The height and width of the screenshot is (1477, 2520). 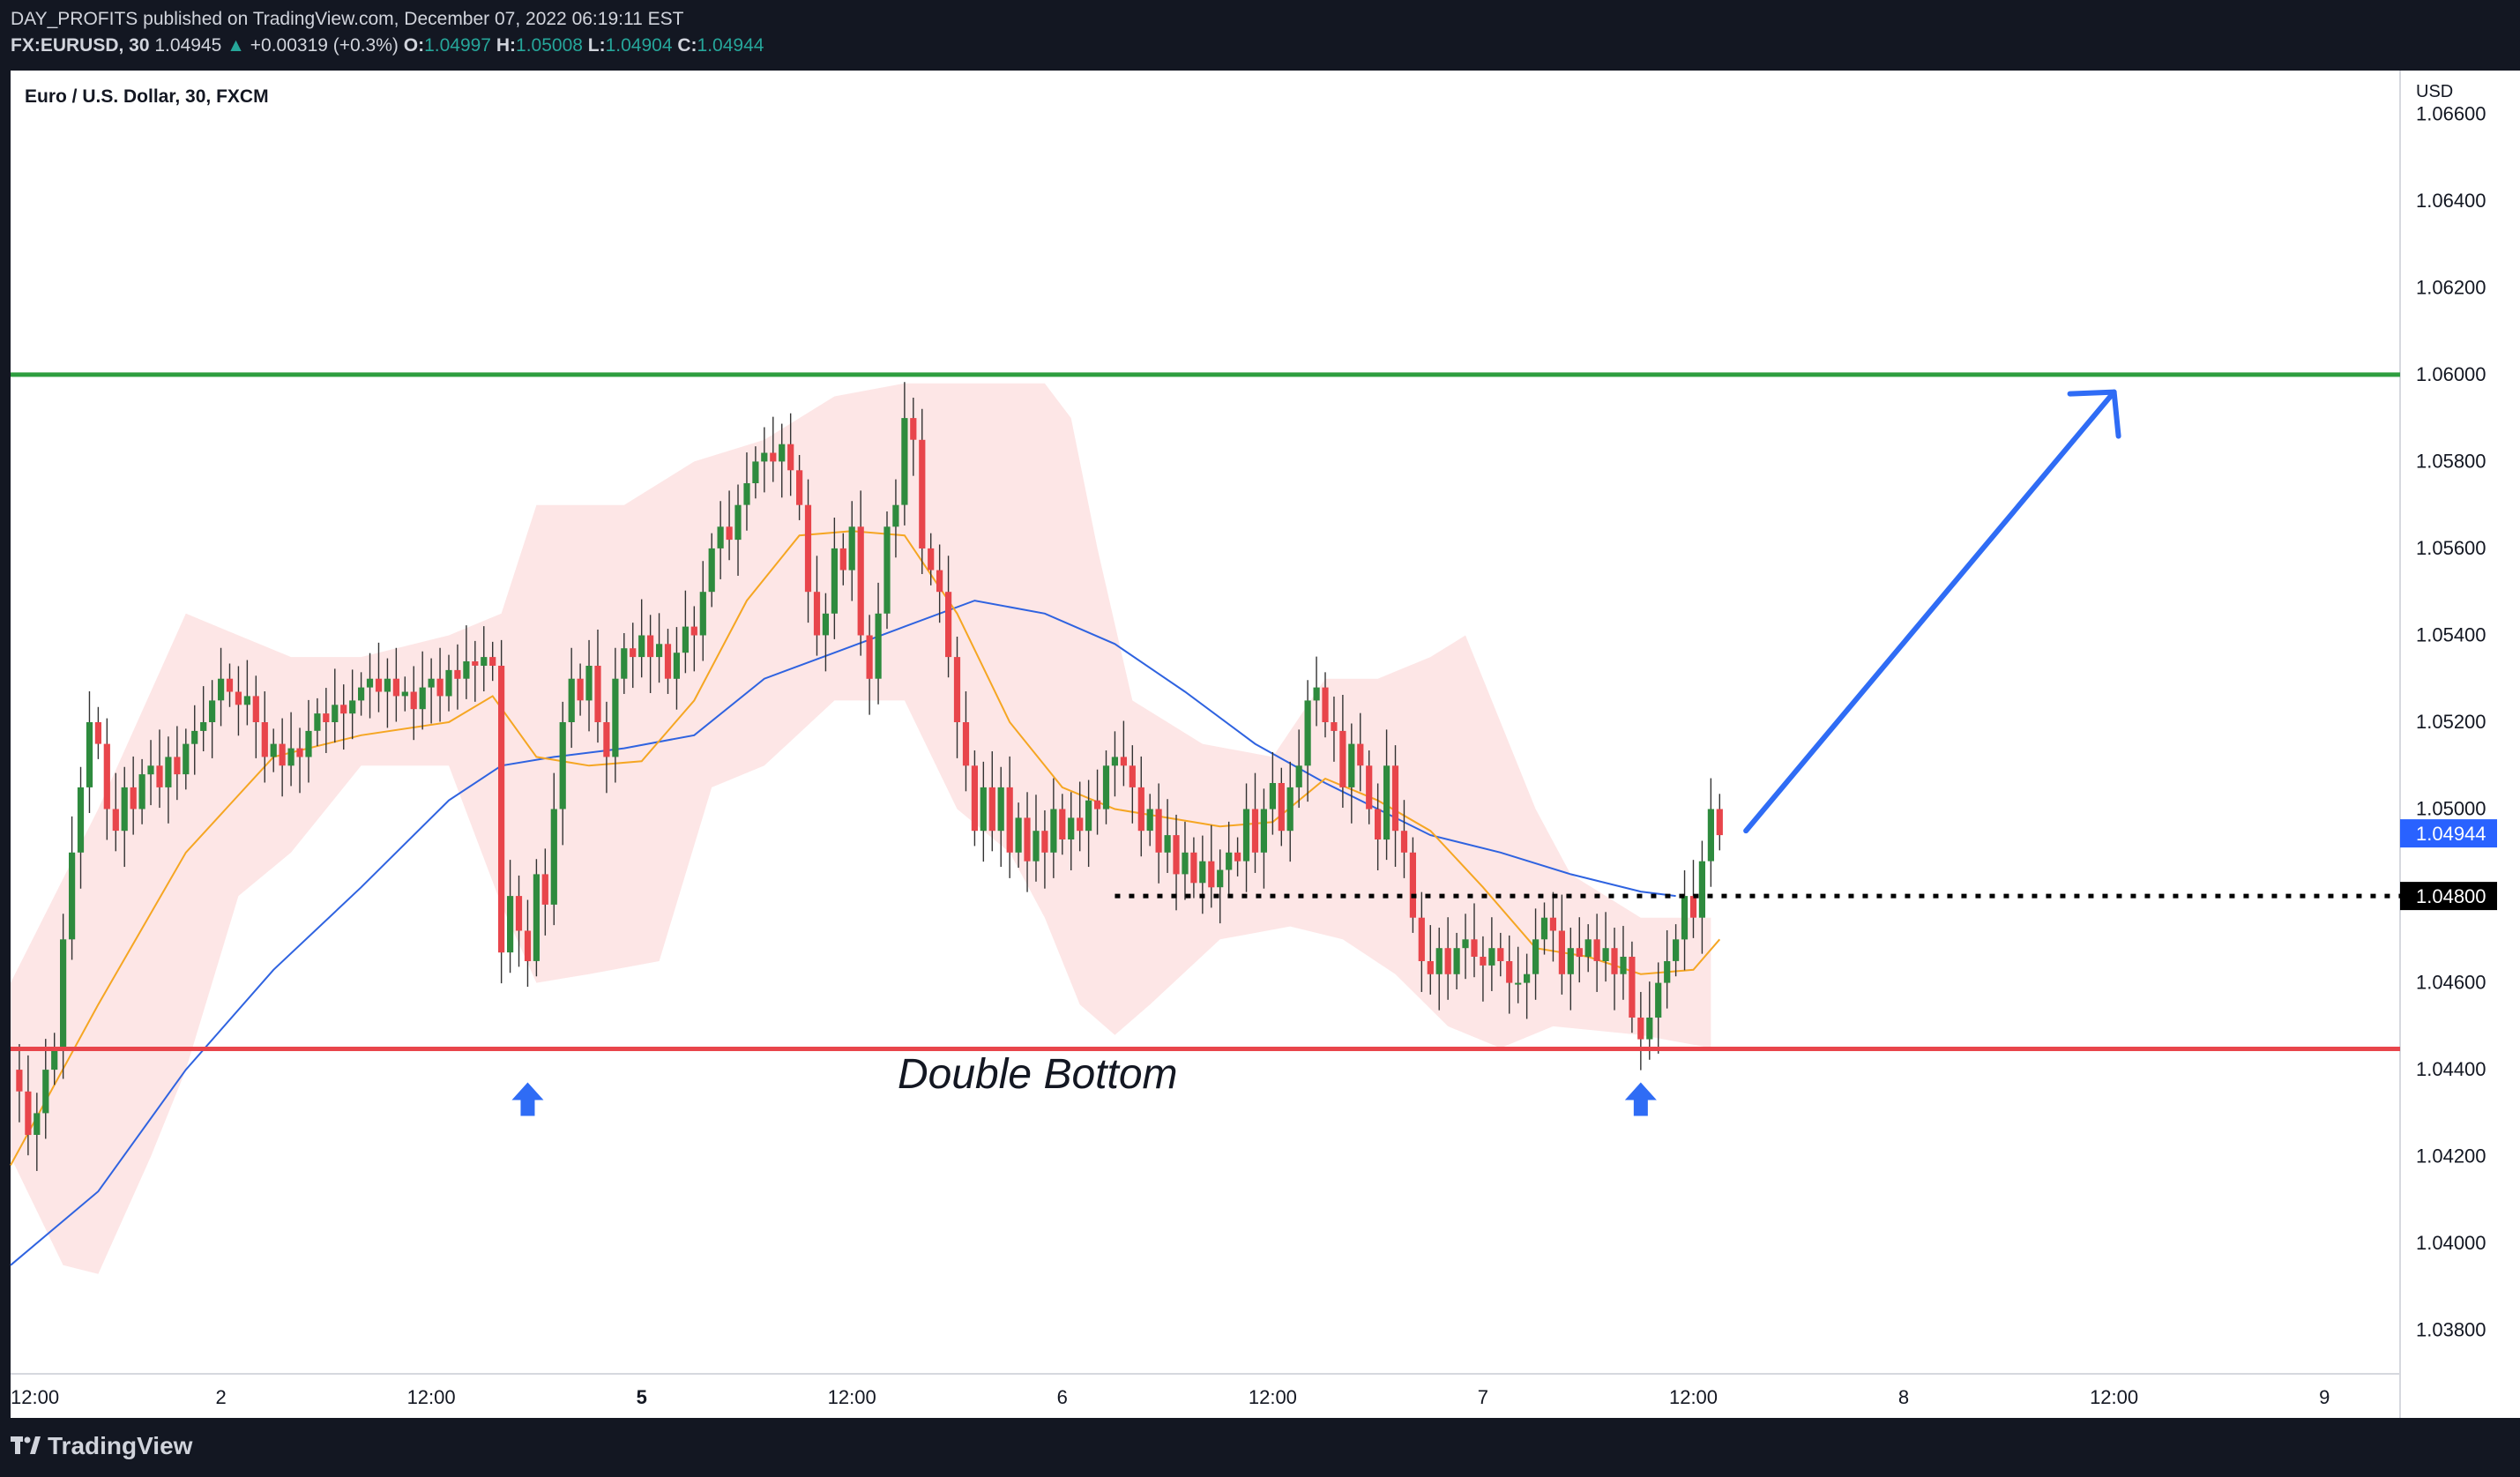 What do you see at coordinates (2451, 113) in the screenshot?
I see `y-tick-label: 1.06600` at bounding box center [2451, 113].